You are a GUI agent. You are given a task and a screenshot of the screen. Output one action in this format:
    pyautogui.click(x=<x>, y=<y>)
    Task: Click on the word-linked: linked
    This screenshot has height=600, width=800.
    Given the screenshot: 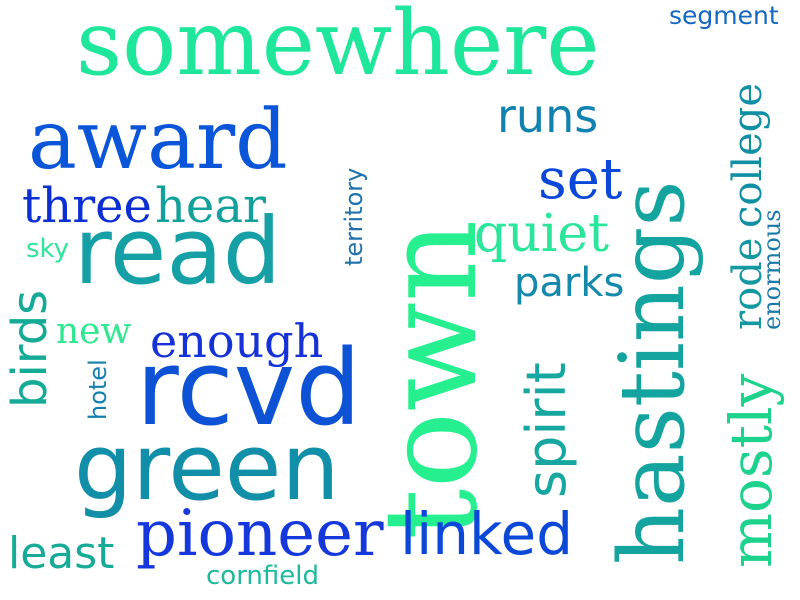 What is the action you would take?
    pyautogui.click(x=487, y=534)
    